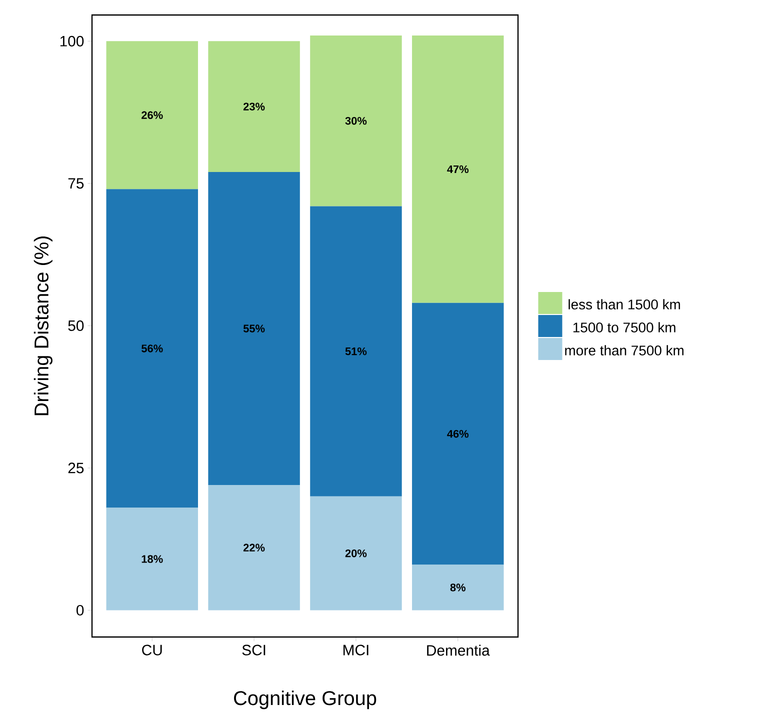 Image resolution: width=781 pixels, height=728 pixels. Describe the element at coordinates (458, 650) in the screenshot. I see `x-tick-label: Dementia` at that location.